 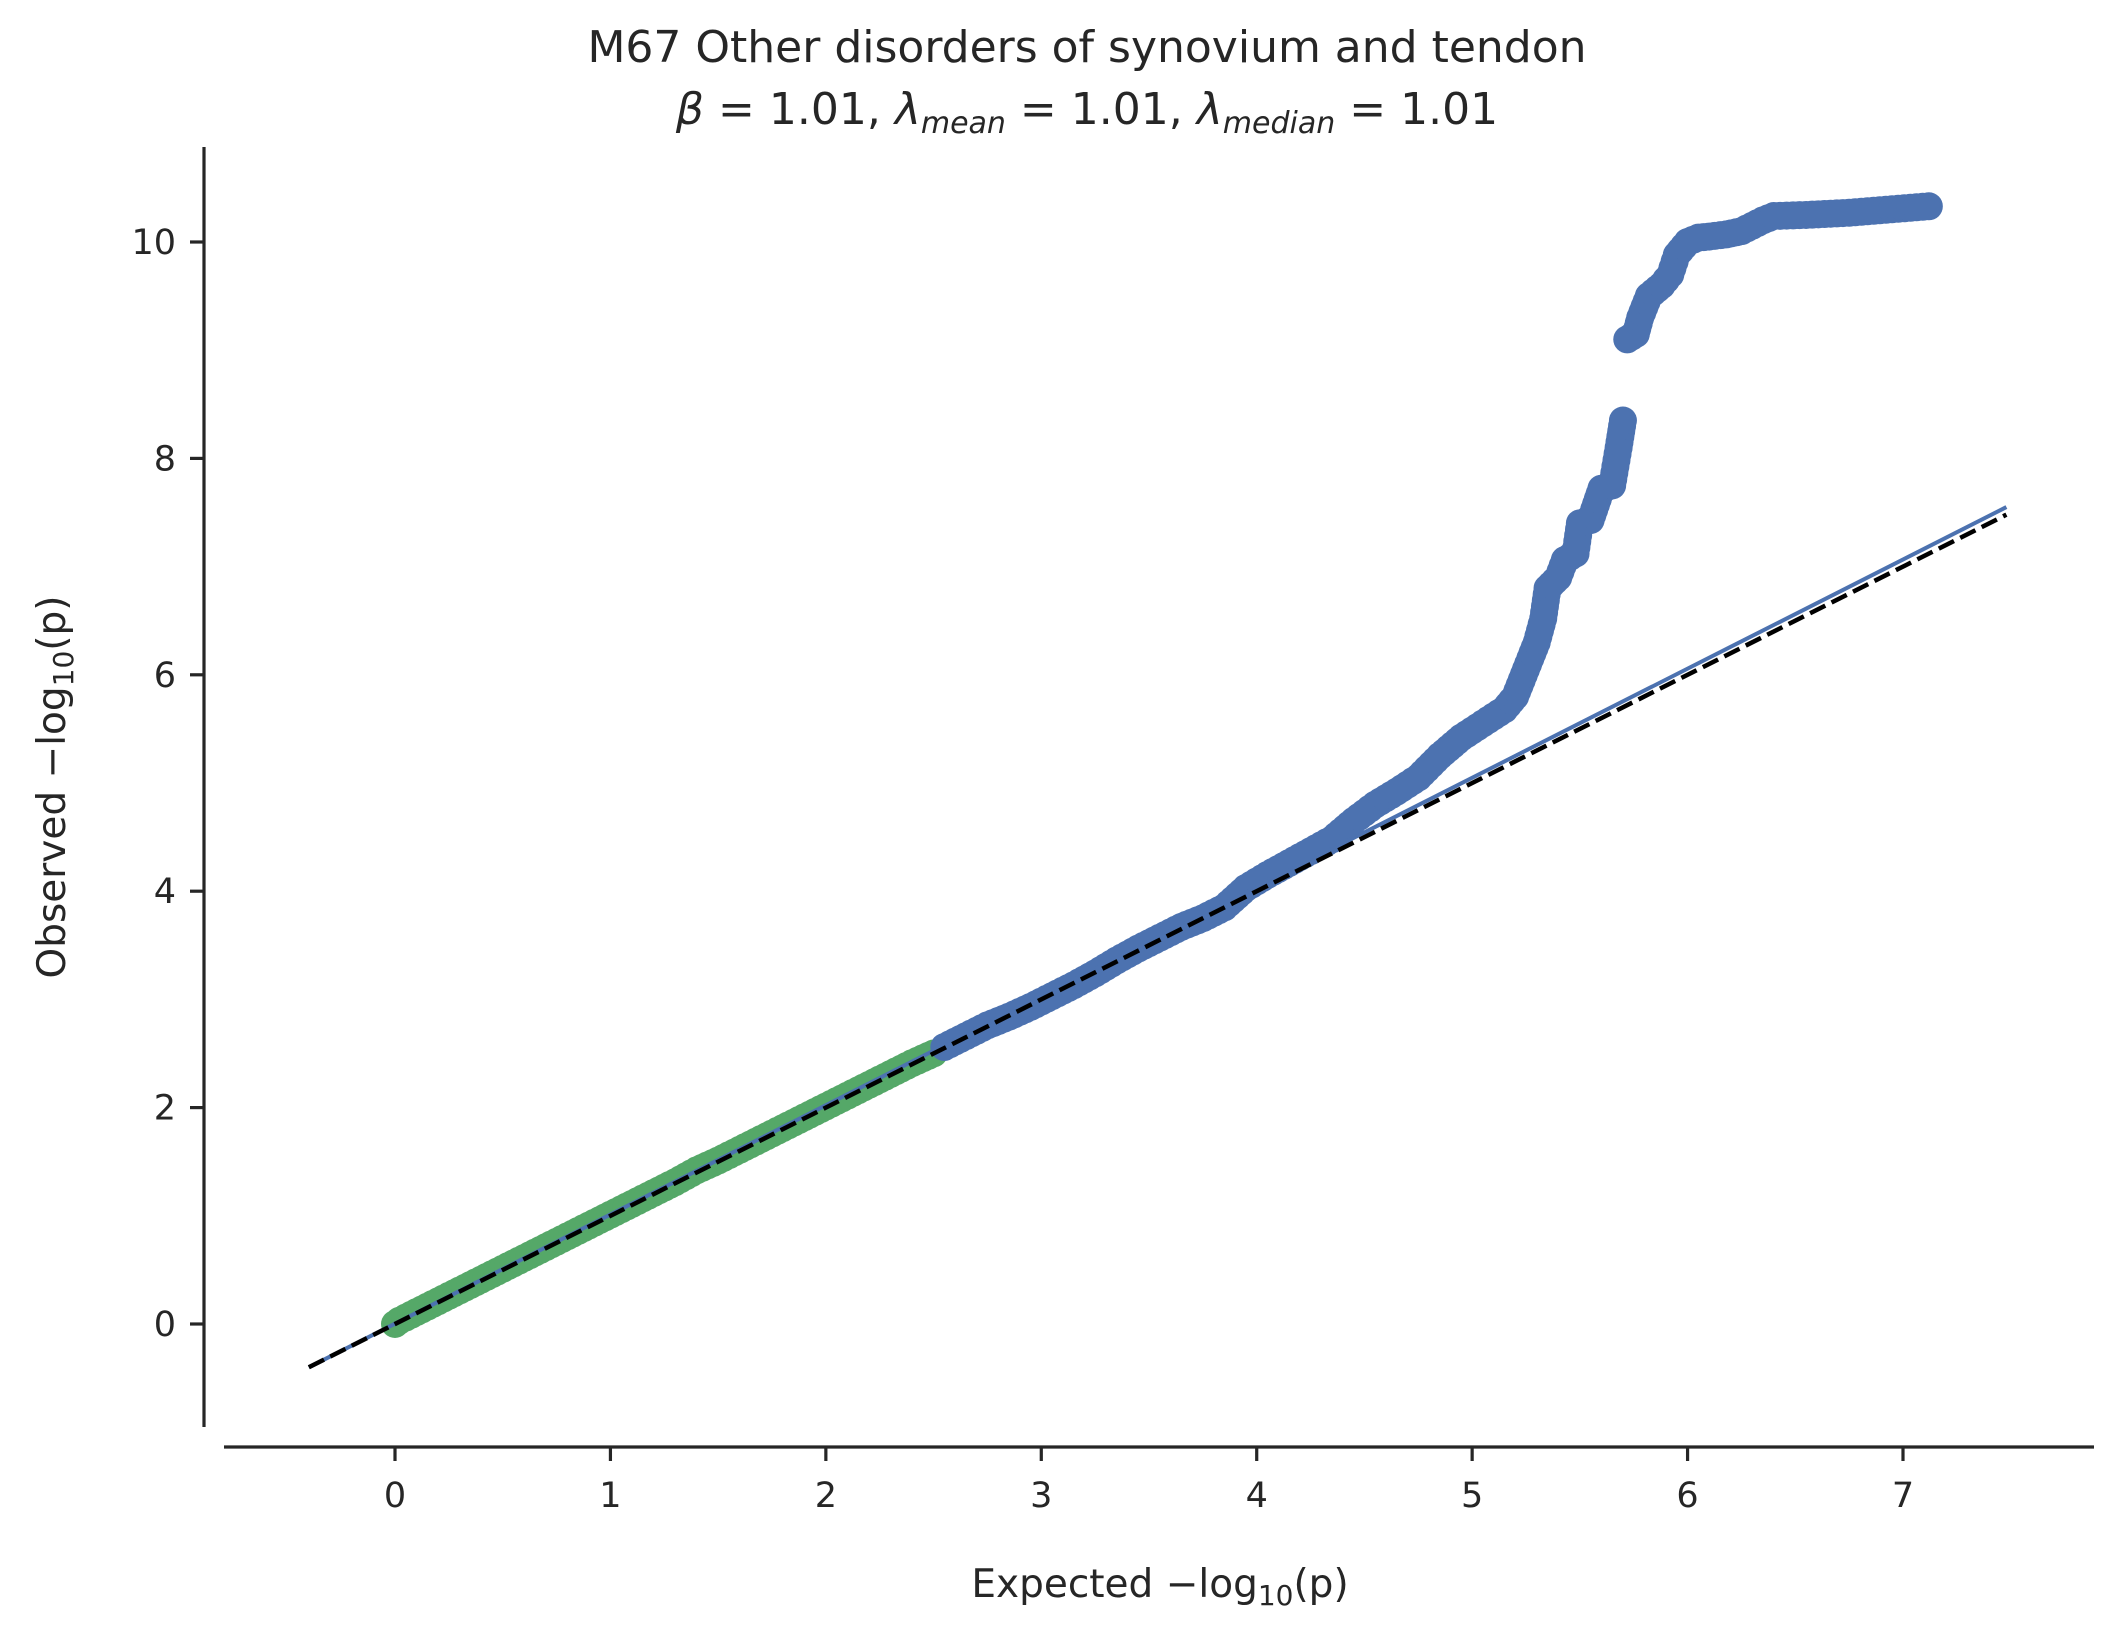 I want to click on x-axis-label: Expected −log10(p), so click(x=1159, y=1587).